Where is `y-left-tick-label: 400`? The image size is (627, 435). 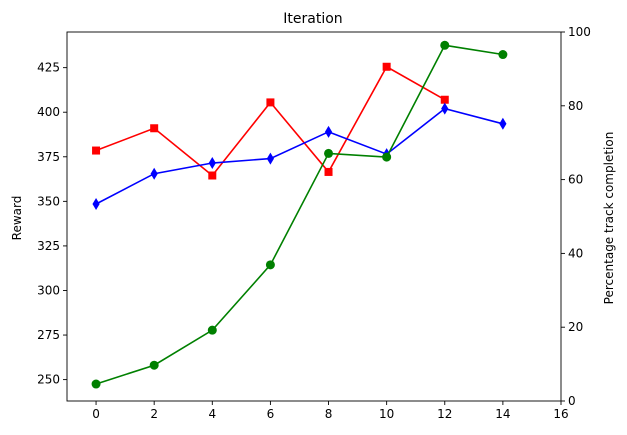 y-left-tick-label: 400 is located at coordinates (48, 112).